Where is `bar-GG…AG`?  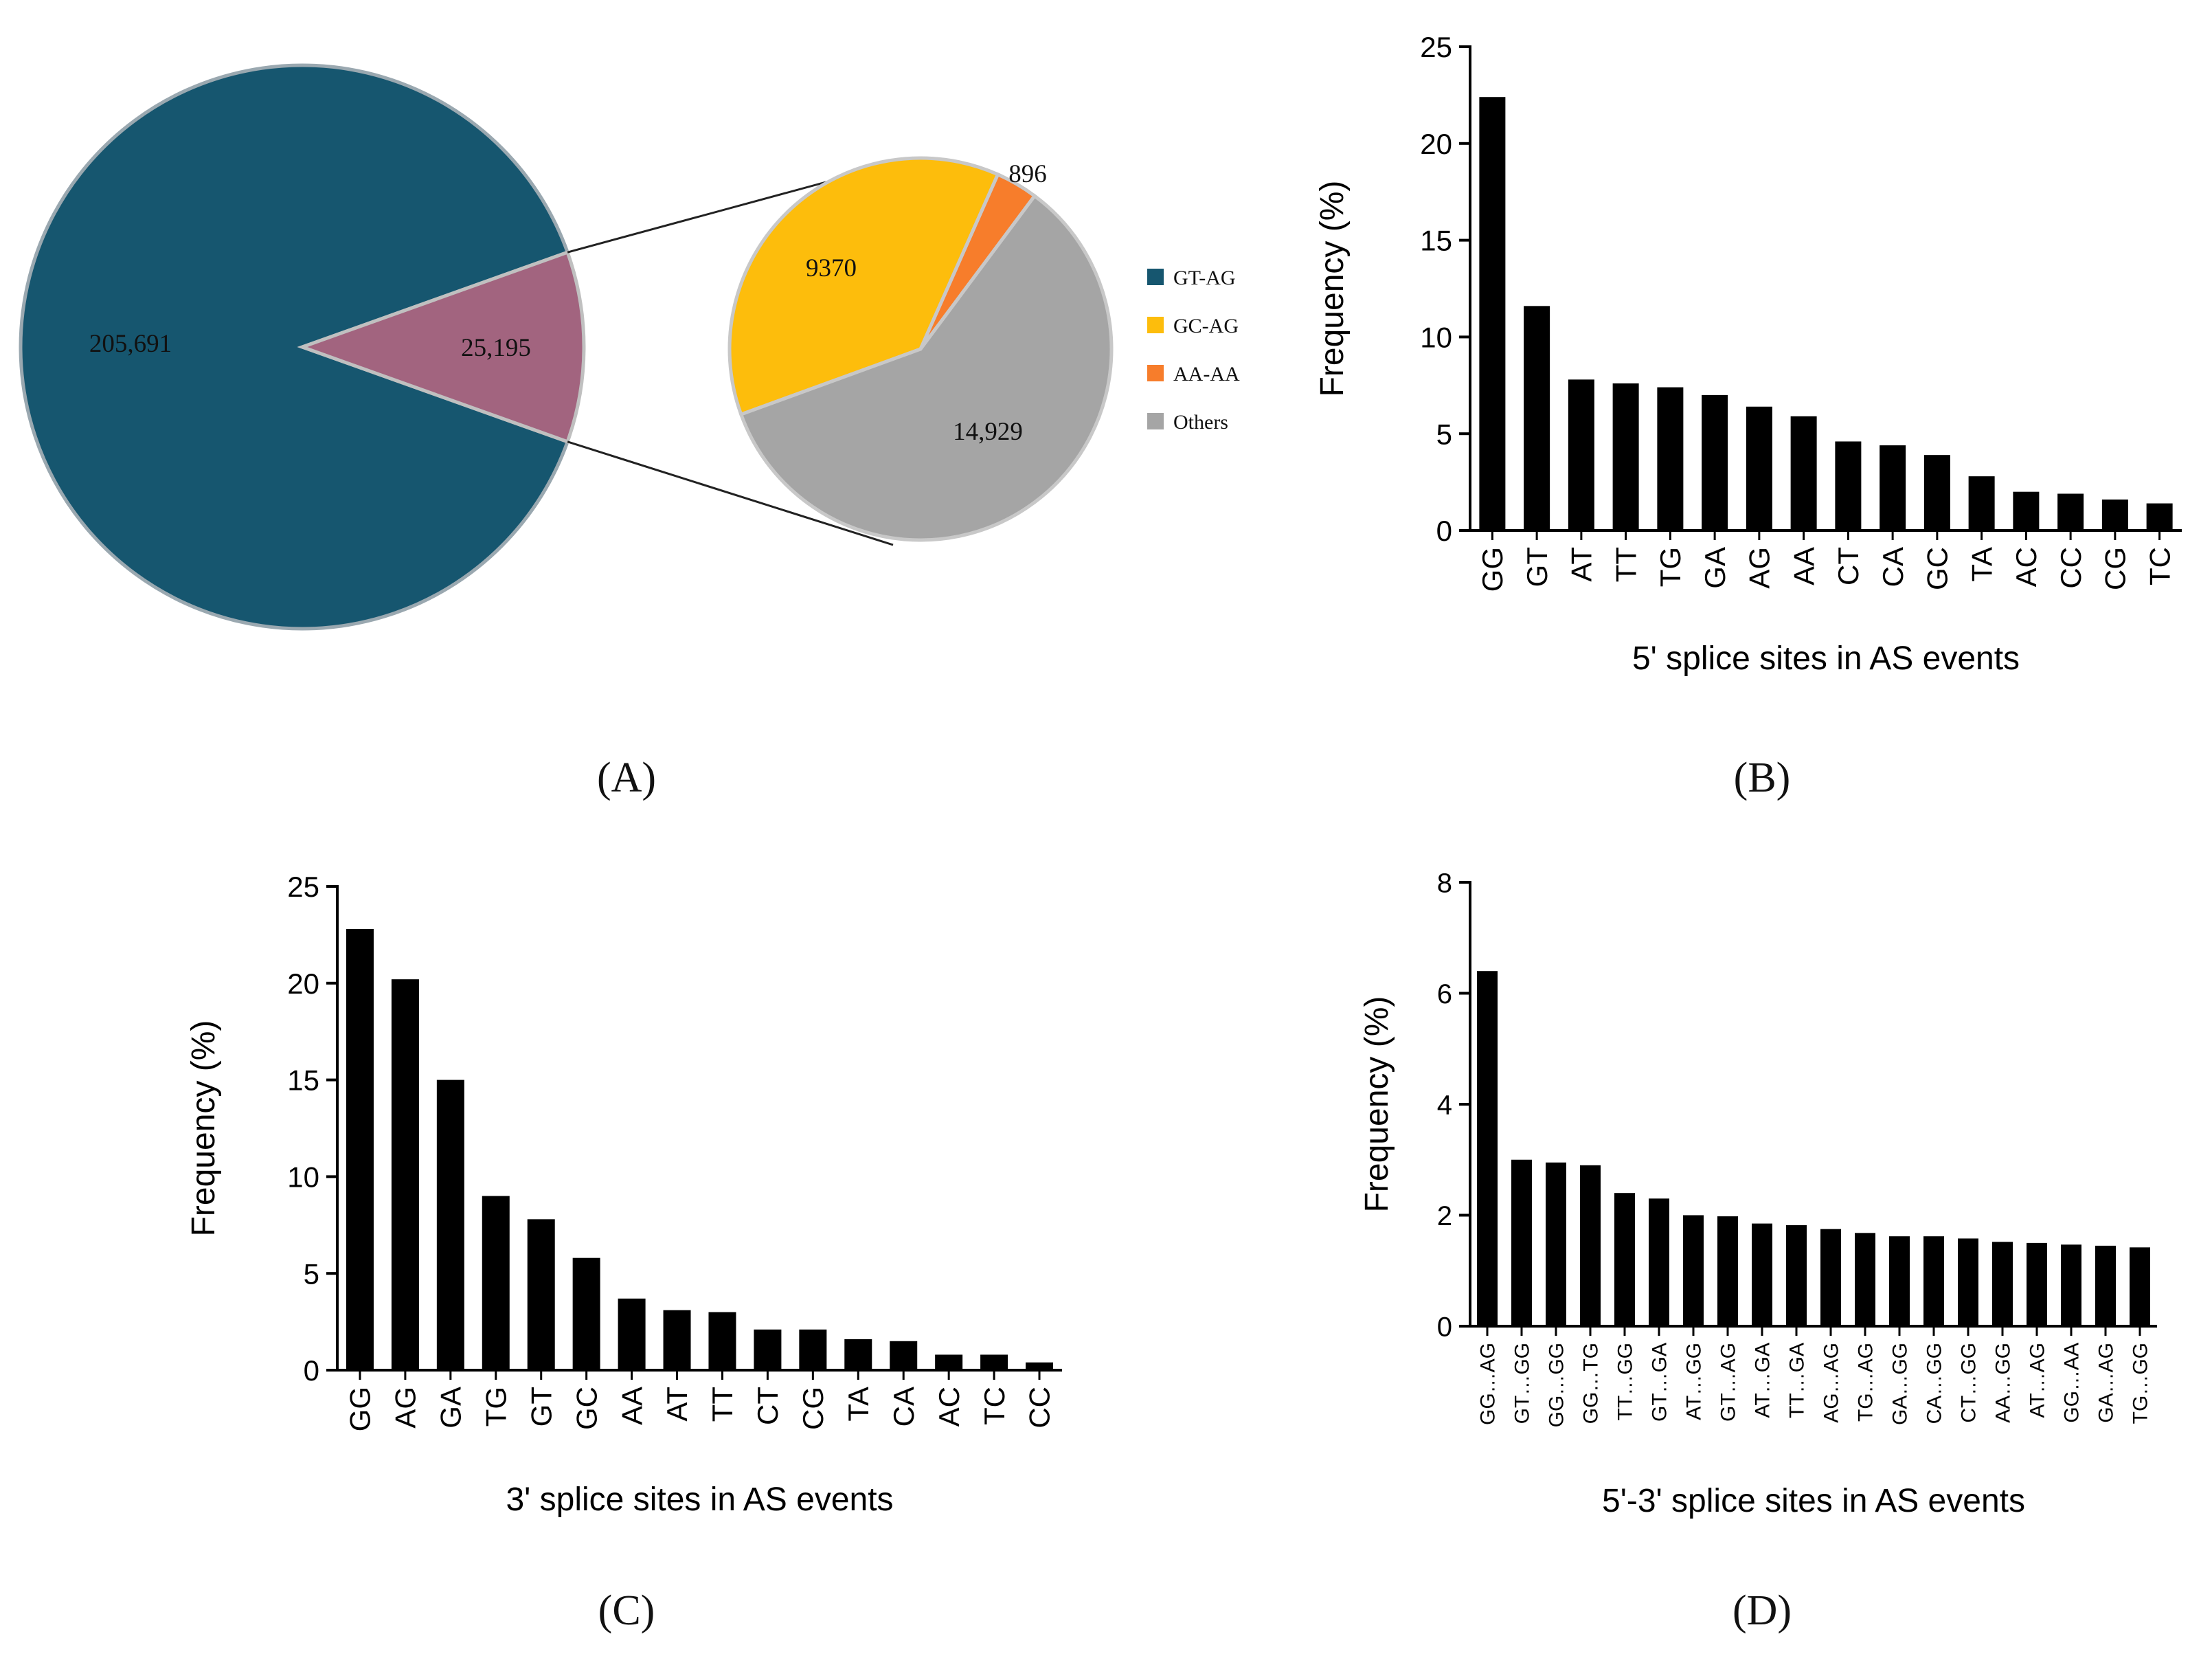 bar-GG…AG is located at coordinates (1487, 1148).